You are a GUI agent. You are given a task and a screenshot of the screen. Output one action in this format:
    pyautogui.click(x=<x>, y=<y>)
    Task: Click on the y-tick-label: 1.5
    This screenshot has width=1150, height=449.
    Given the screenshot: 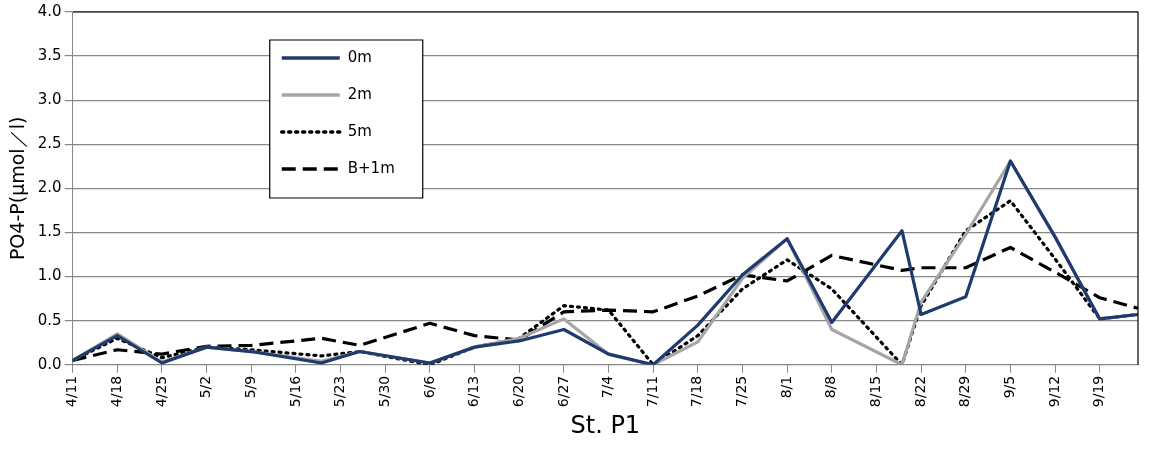 What is the action you would take?
    pyautogui.click(x=49, y=231)
    